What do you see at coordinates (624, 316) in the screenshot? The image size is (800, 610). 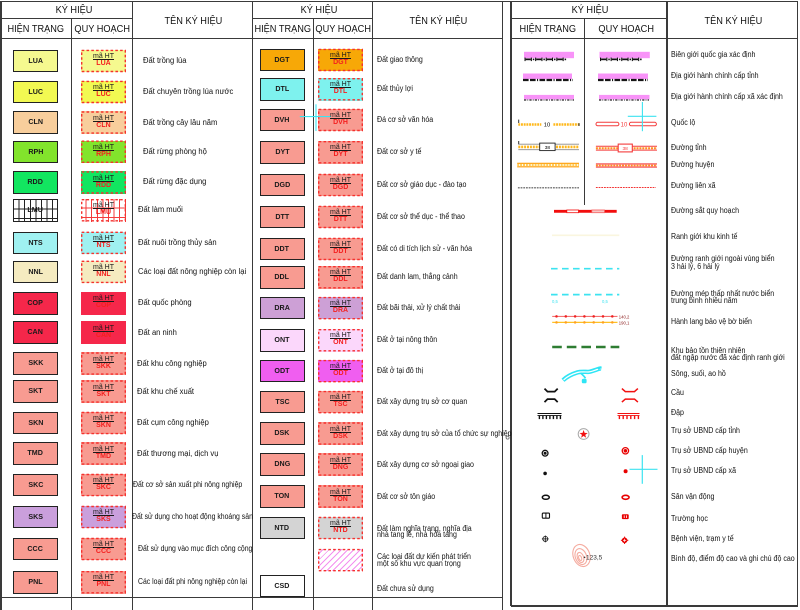 I see `svg-text: 140,2` at bounding box center [624, 316].